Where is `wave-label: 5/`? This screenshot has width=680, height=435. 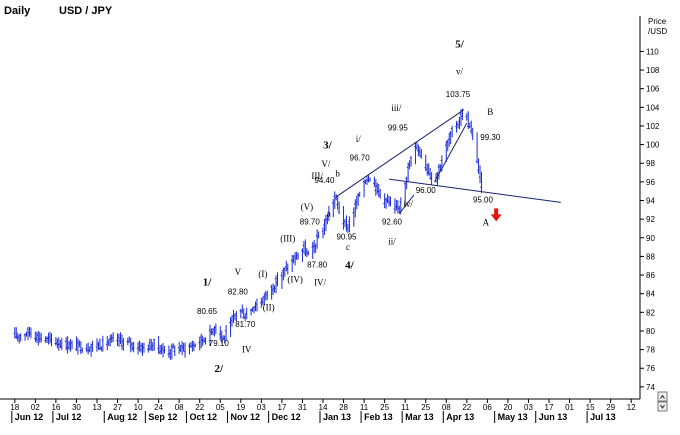
wave-label: 5/ is located at coordinates (460, 45).